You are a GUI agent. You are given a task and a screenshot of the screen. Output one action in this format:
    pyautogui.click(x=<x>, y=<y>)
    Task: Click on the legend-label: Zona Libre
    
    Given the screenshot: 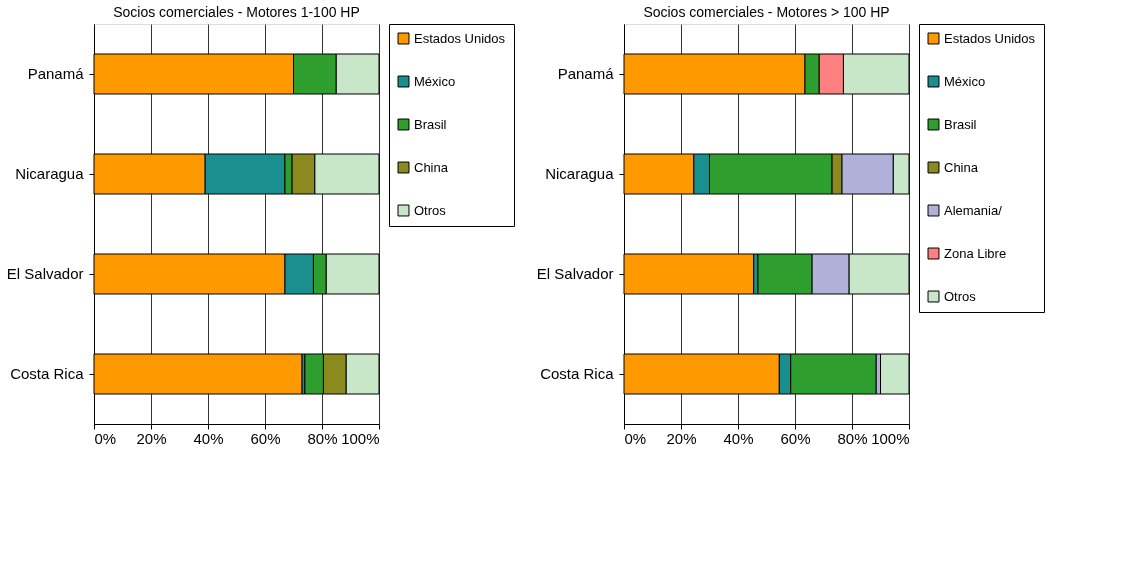 What is the action you would take?
    pyautogui.click(x=975, y=253)
    